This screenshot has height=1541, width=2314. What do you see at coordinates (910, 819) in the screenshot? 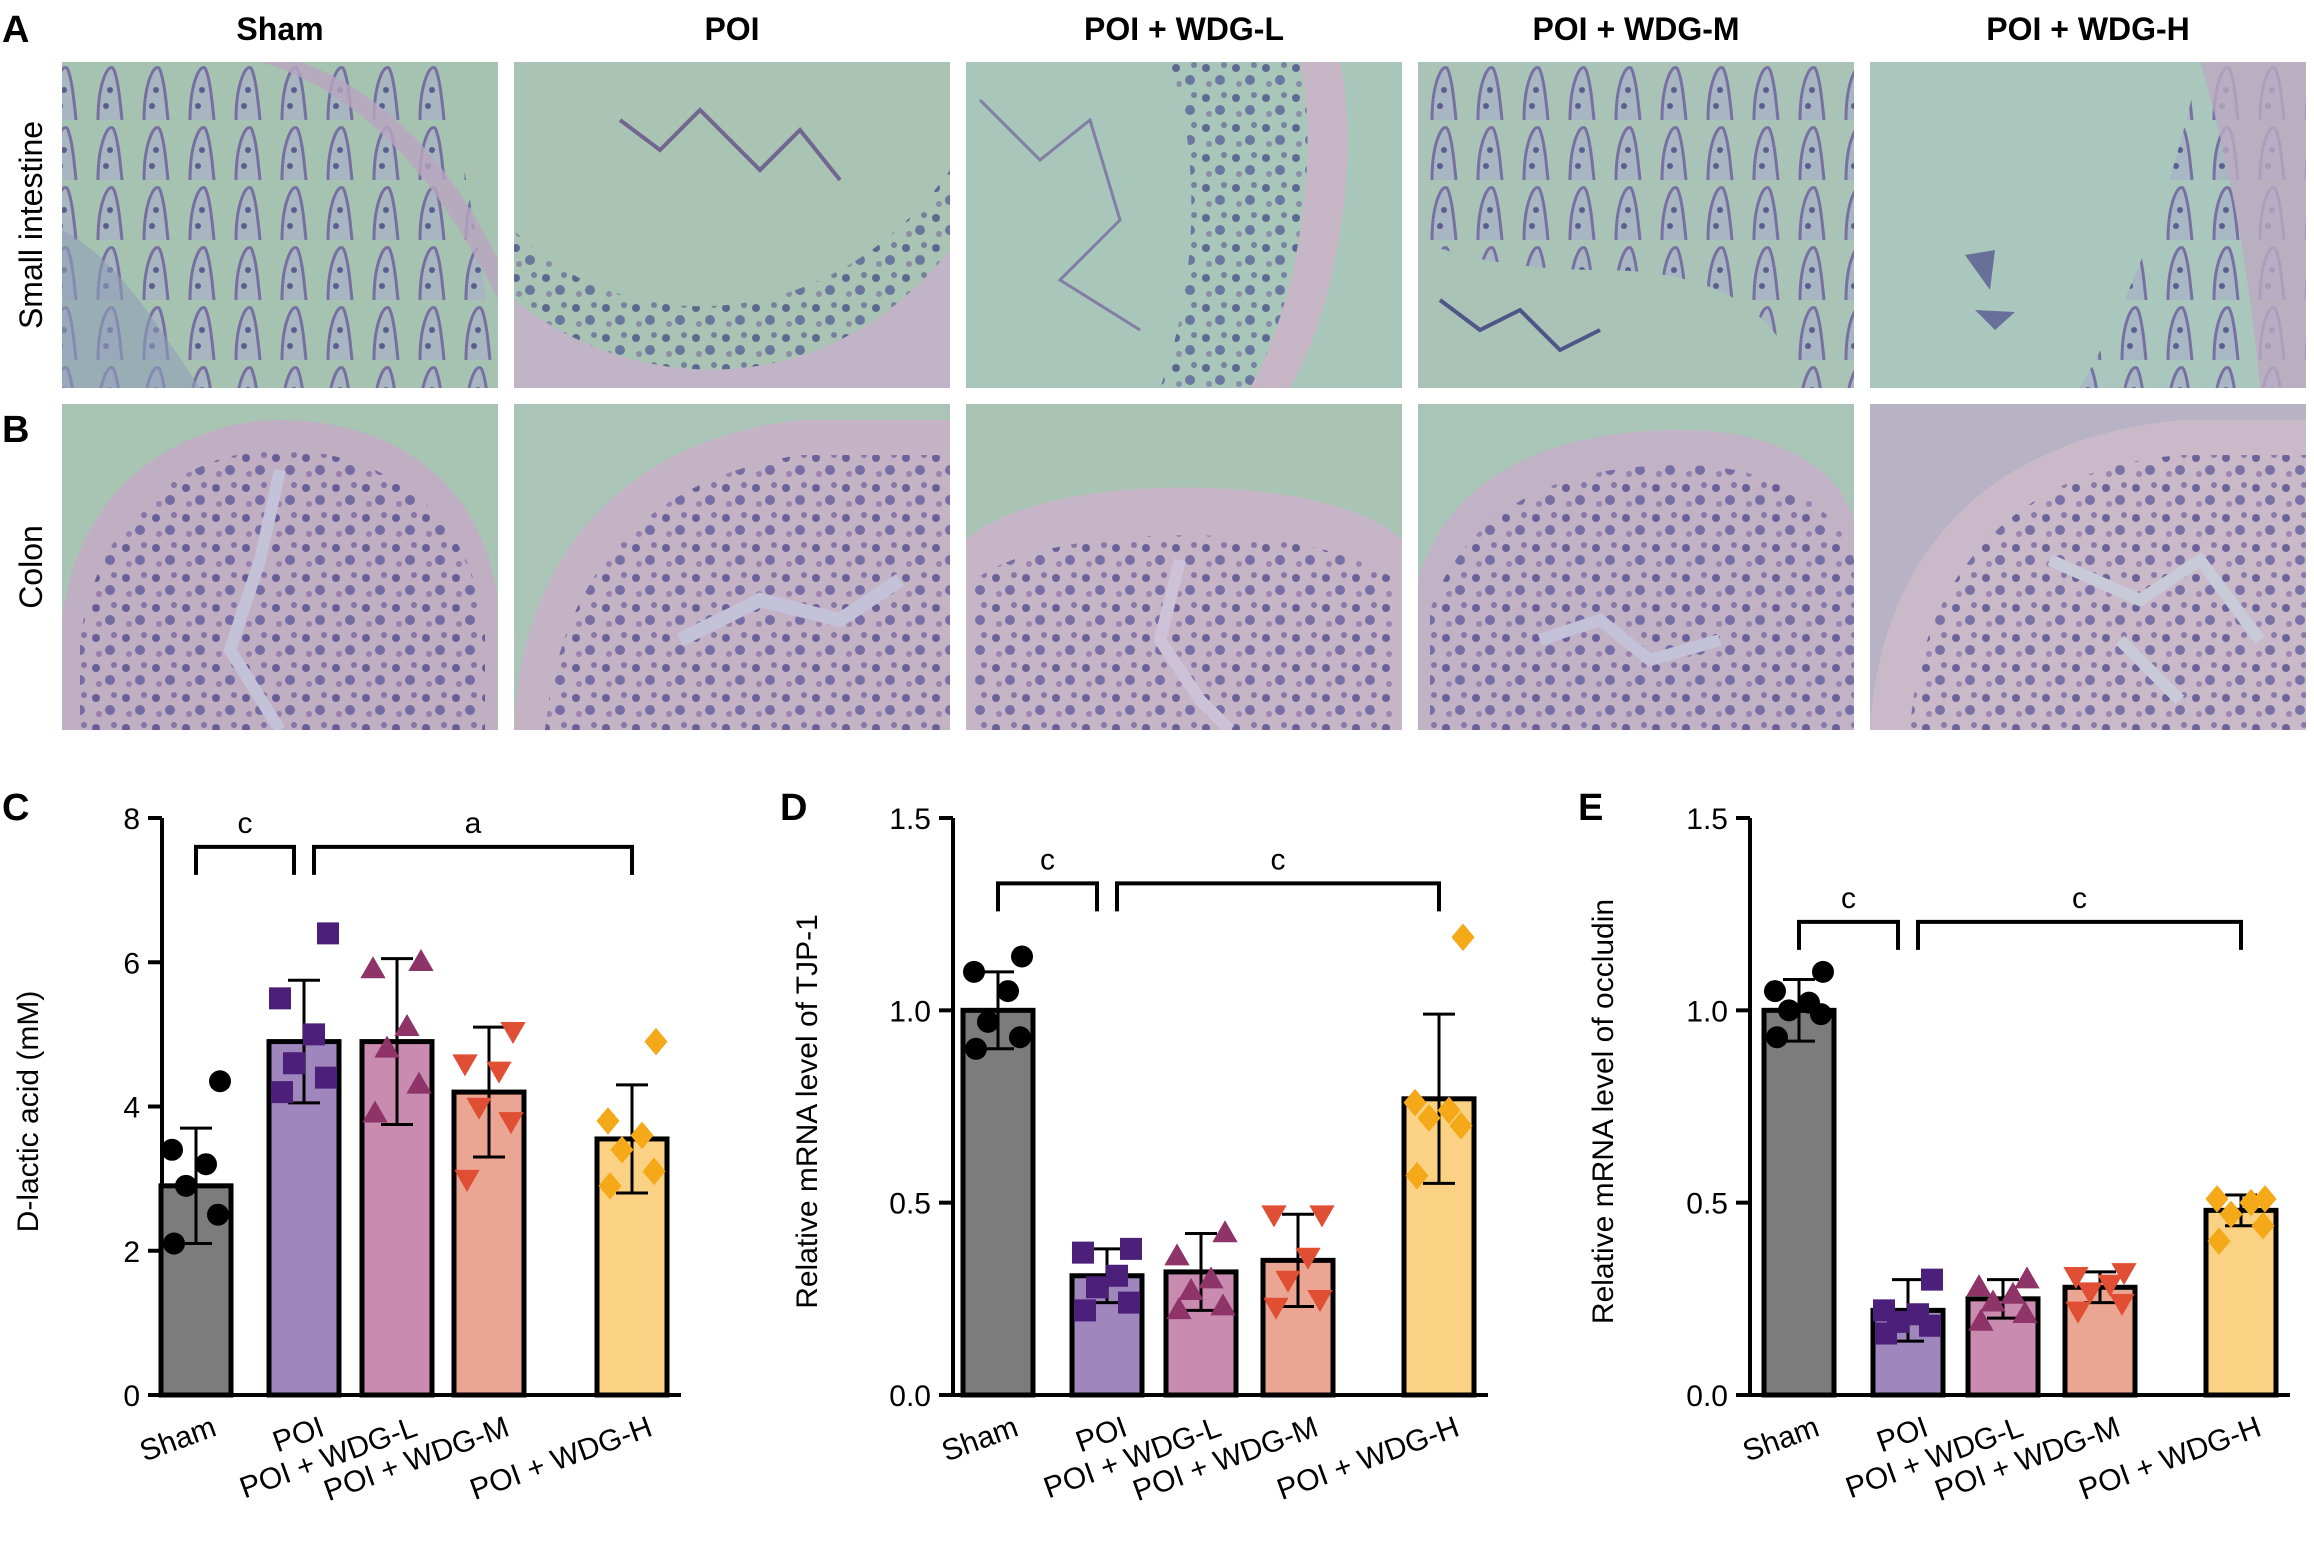
I see `chart-d-ytick-label: 1.5` at bounding box center [910, 819].